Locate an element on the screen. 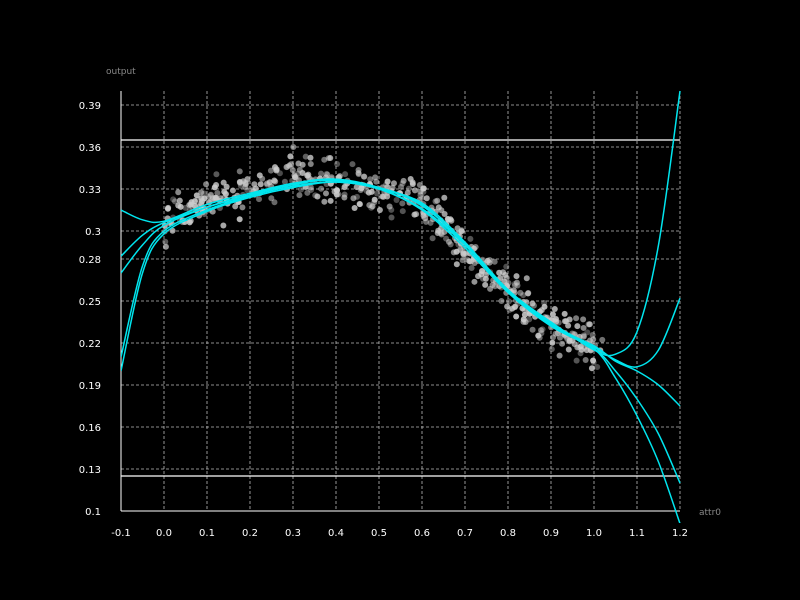 The height and width of the screenshot is (600, 800). y-tick-label: 0.28 is located at coordinates (90, 260).